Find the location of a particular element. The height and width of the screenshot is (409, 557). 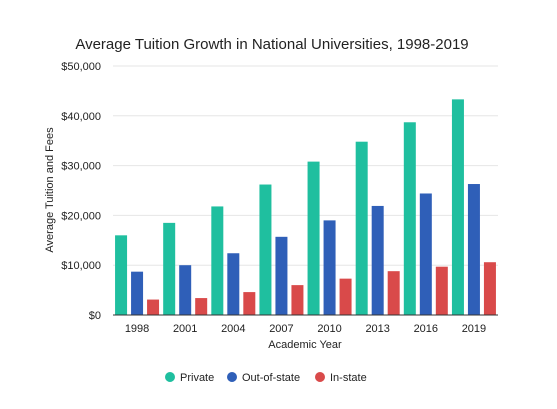

y-tick-label: $40,000 is located at coordinates (81, 117).